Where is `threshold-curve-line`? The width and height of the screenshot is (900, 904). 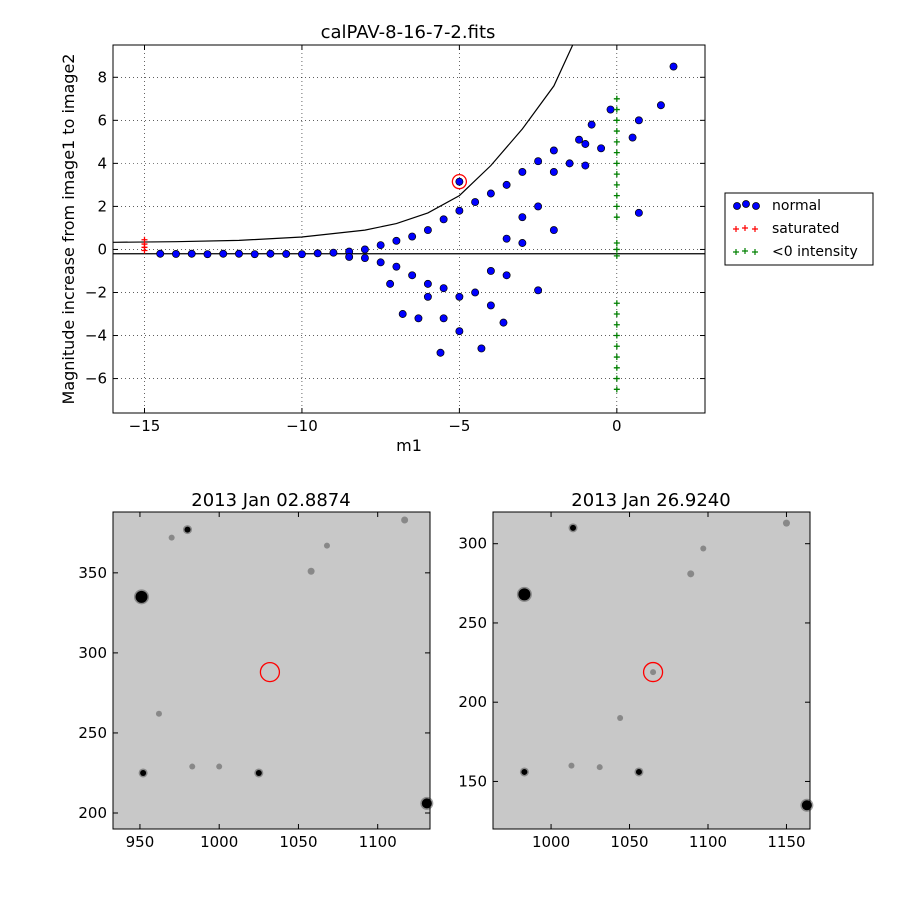
threshold-curve-line is located at coordinates (343, 143).